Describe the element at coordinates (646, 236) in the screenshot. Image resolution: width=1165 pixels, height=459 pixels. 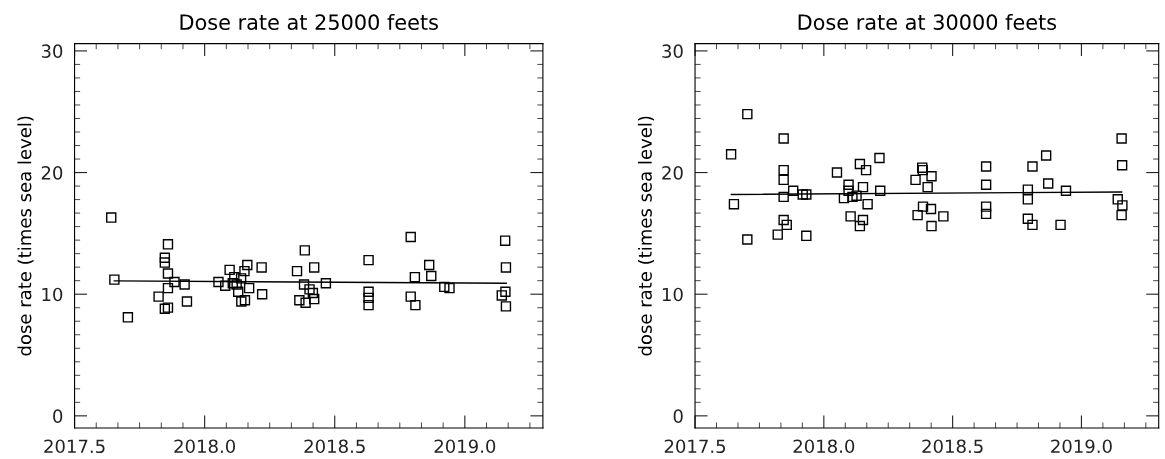
I see `y-axis-title: dose rate (times sea level)` at that location.